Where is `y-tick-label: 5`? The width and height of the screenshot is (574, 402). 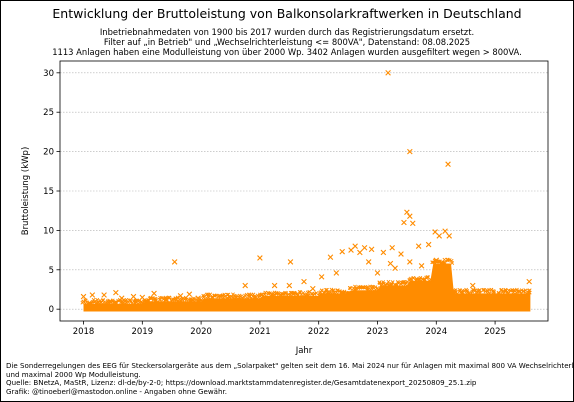
y-tick-label: 5 is located at coordinates (51, 271).